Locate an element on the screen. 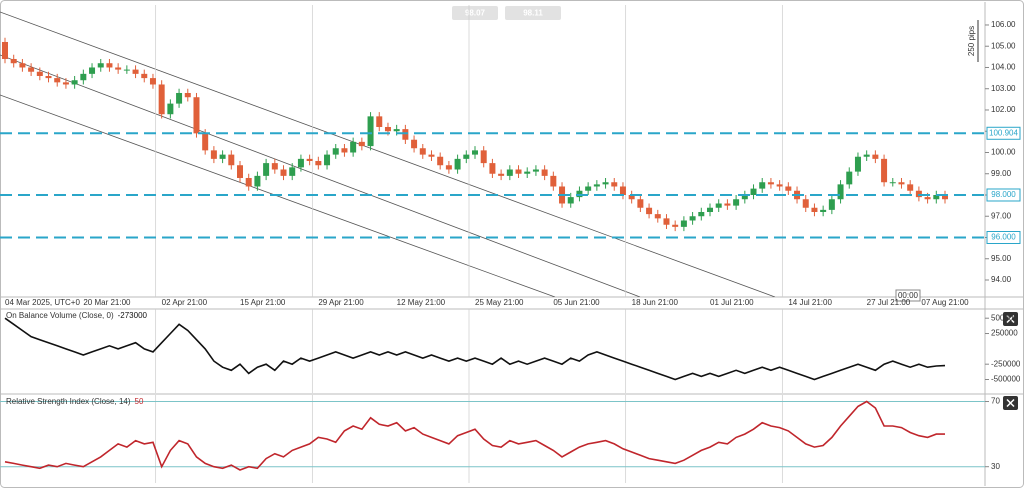  x-tick-label: 20 Mar 21:00 is located at coordinates (107, 302).